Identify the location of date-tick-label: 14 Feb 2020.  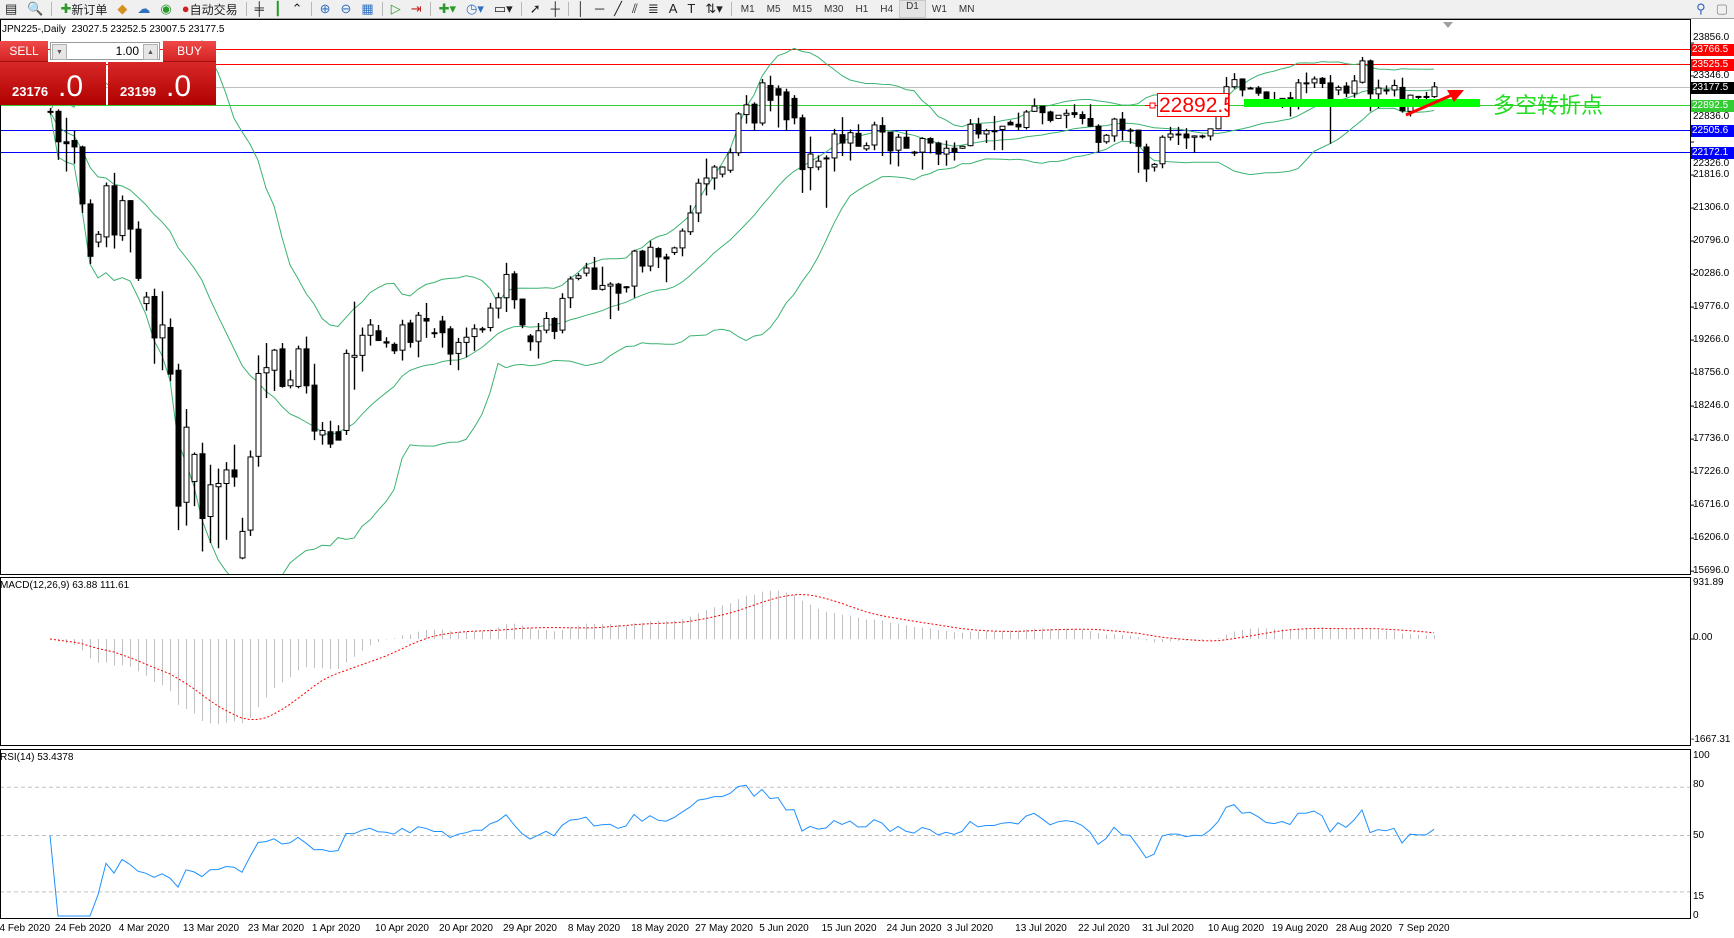
(25, 928).